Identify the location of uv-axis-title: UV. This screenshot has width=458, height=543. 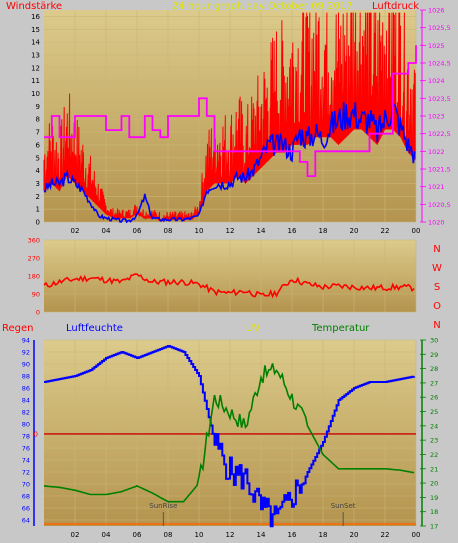
(253, 328).